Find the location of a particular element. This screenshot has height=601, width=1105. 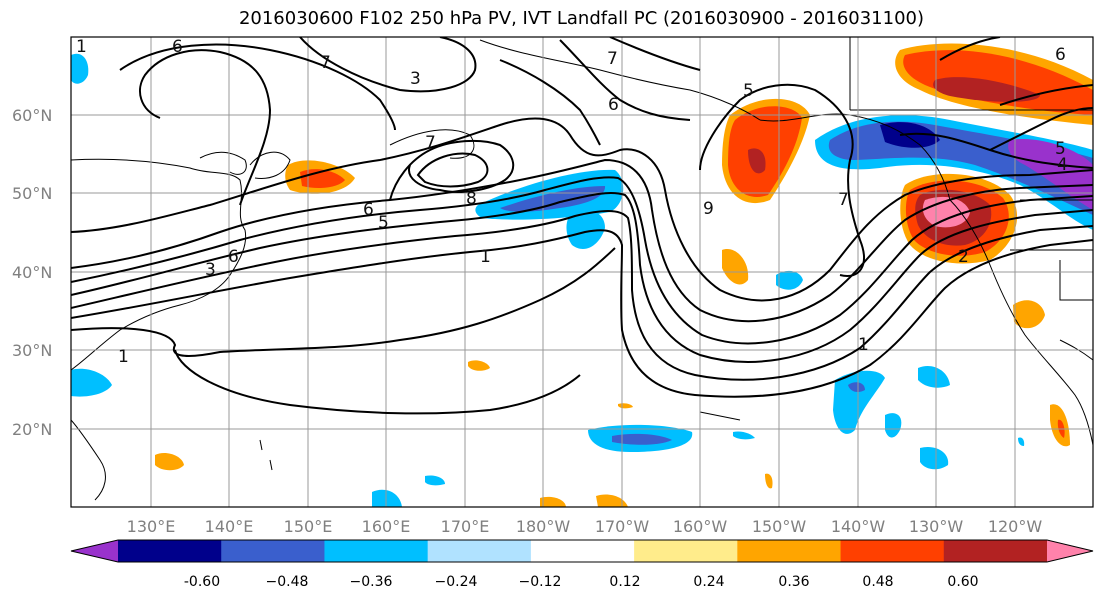

lon-label: 150°E is located at coordinates (308, 526).